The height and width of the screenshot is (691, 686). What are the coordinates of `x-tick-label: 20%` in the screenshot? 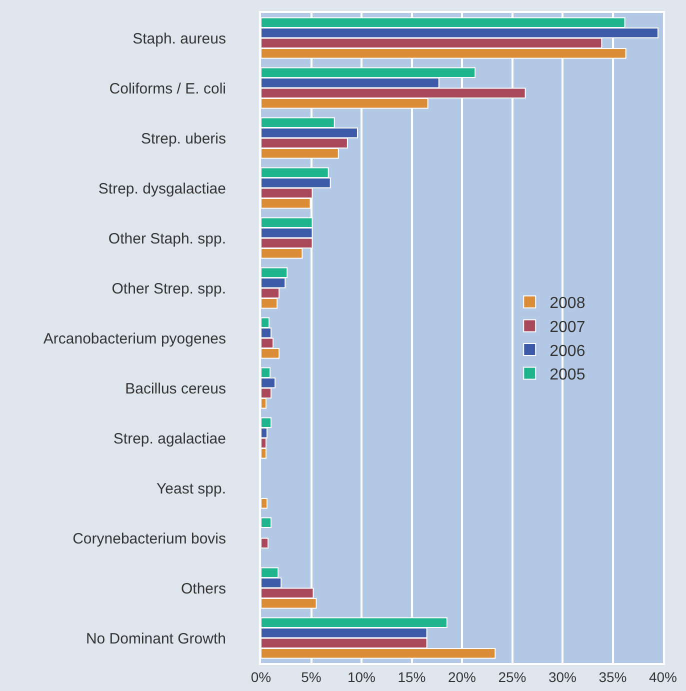 It's located at (462, 676).